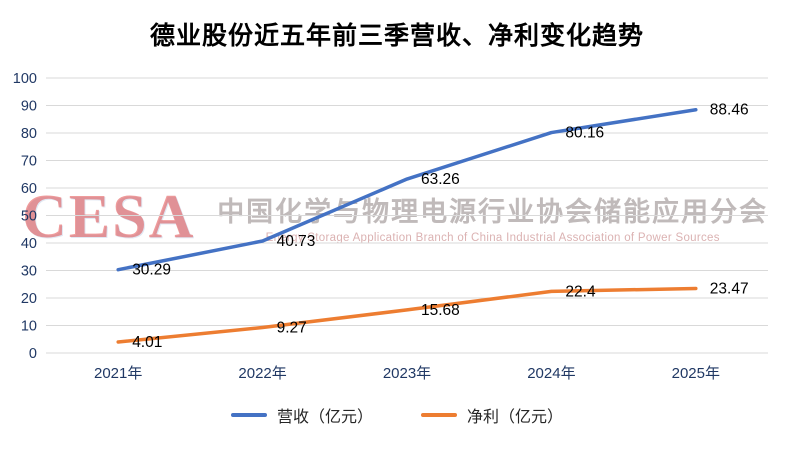 The width and height of the screenshot is (794, 452). What do you see at coordinates (580, 291) in the screenshot?
I see `data-label: 22.4` at bounding box center [580, 291].